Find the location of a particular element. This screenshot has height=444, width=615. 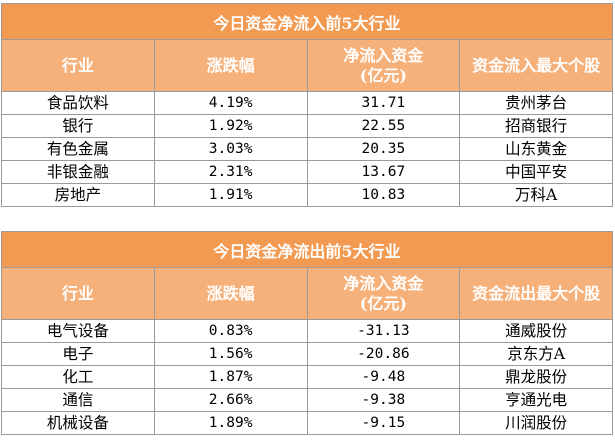

table-row: 银行 1.92% 22.55 招商银行 is located at coordinates (307, 126).